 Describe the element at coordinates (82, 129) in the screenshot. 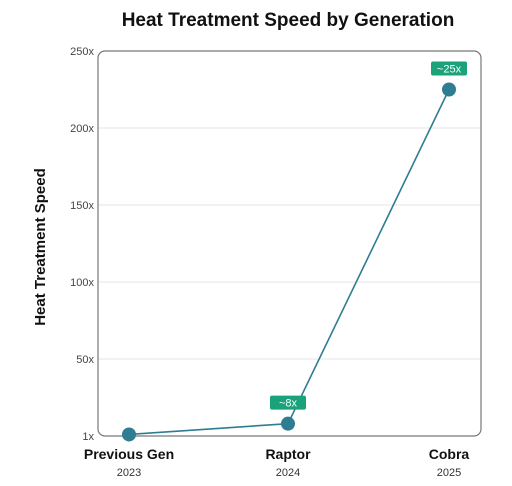

I see `y-tick-label: 200x` at that location.